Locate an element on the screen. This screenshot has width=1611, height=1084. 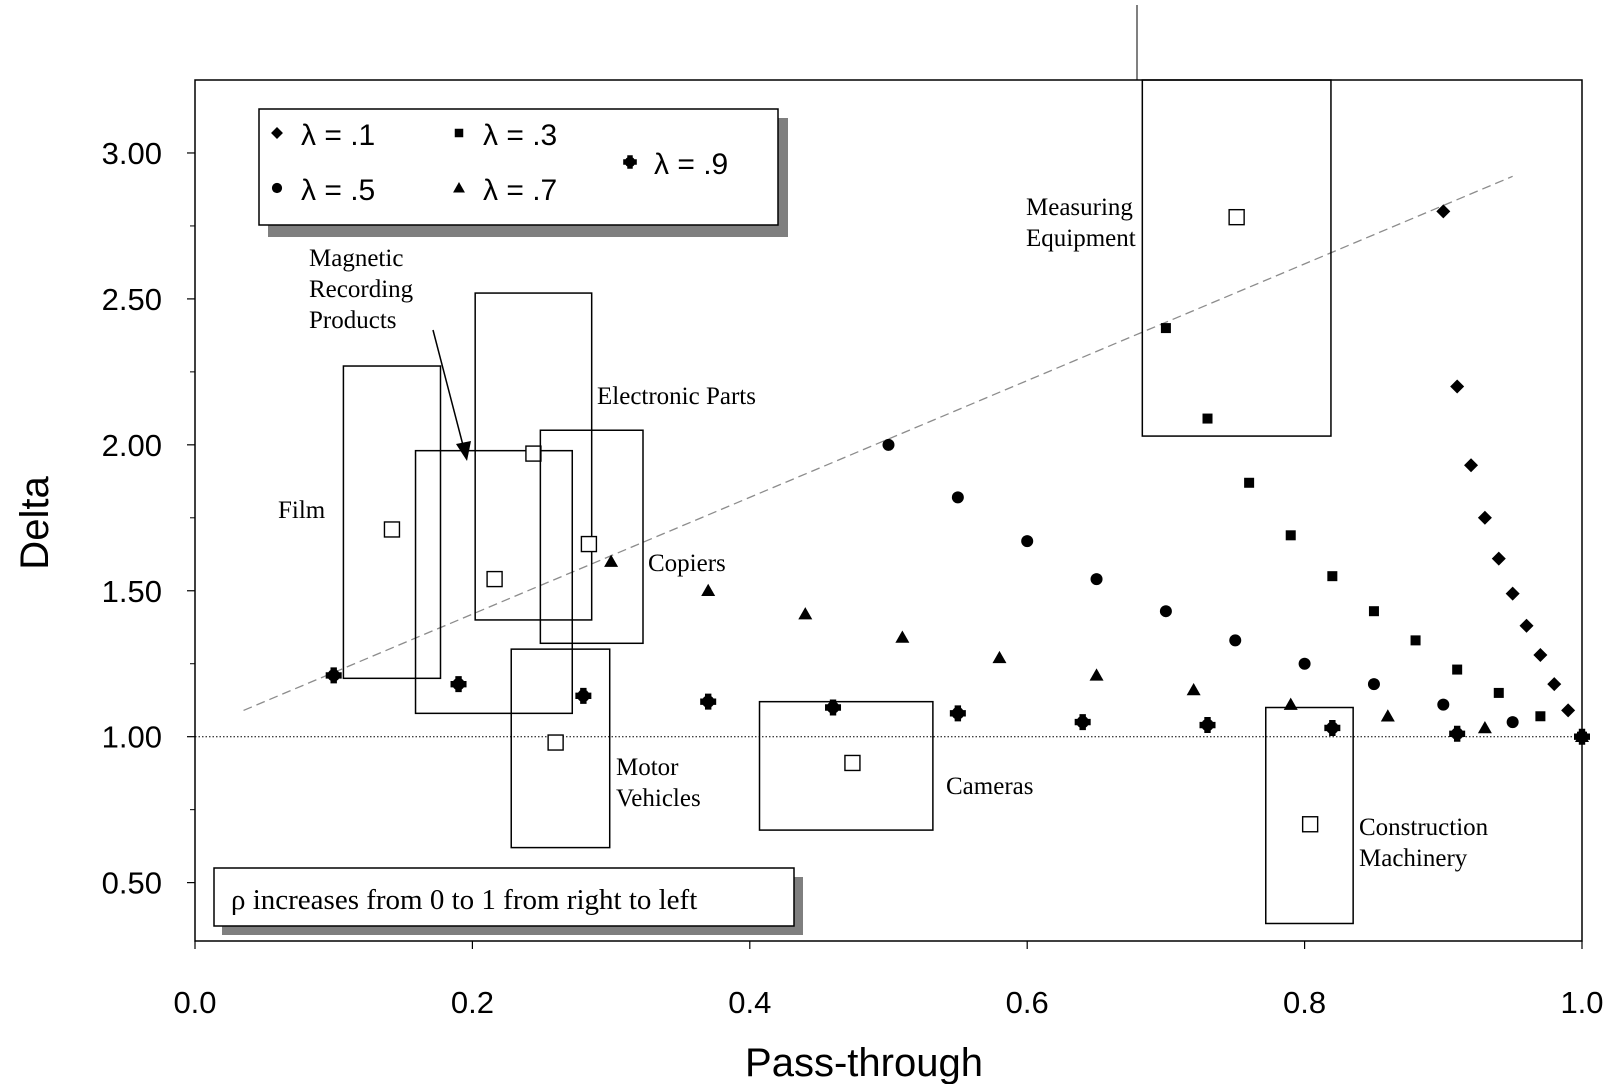
x-tick-label: 0.0 is located at coordinates (194, 1002).